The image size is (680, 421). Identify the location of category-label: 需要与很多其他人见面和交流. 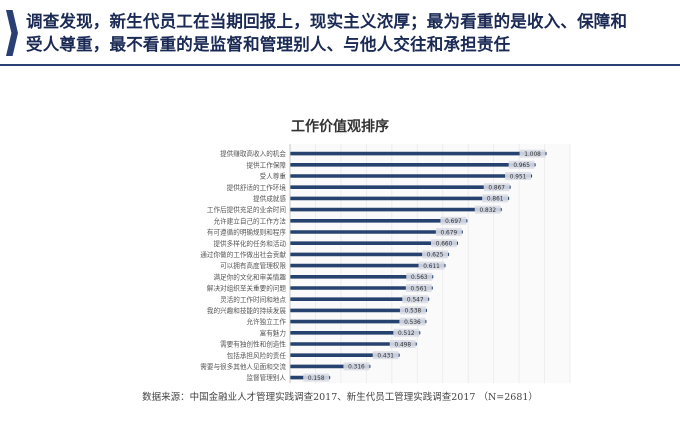
(243, 366).